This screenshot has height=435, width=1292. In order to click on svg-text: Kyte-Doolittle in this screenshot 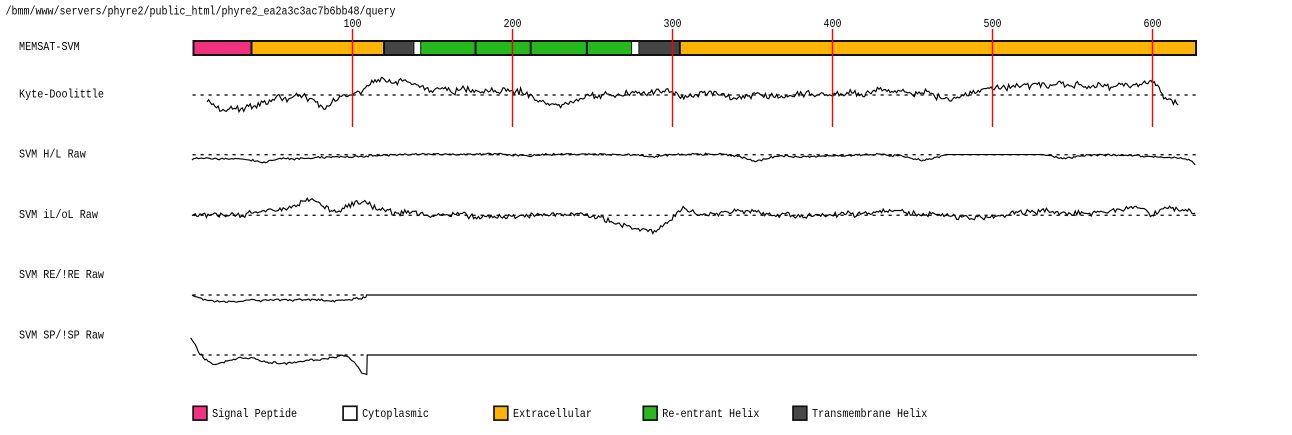, I will do `click(61, 95)`.